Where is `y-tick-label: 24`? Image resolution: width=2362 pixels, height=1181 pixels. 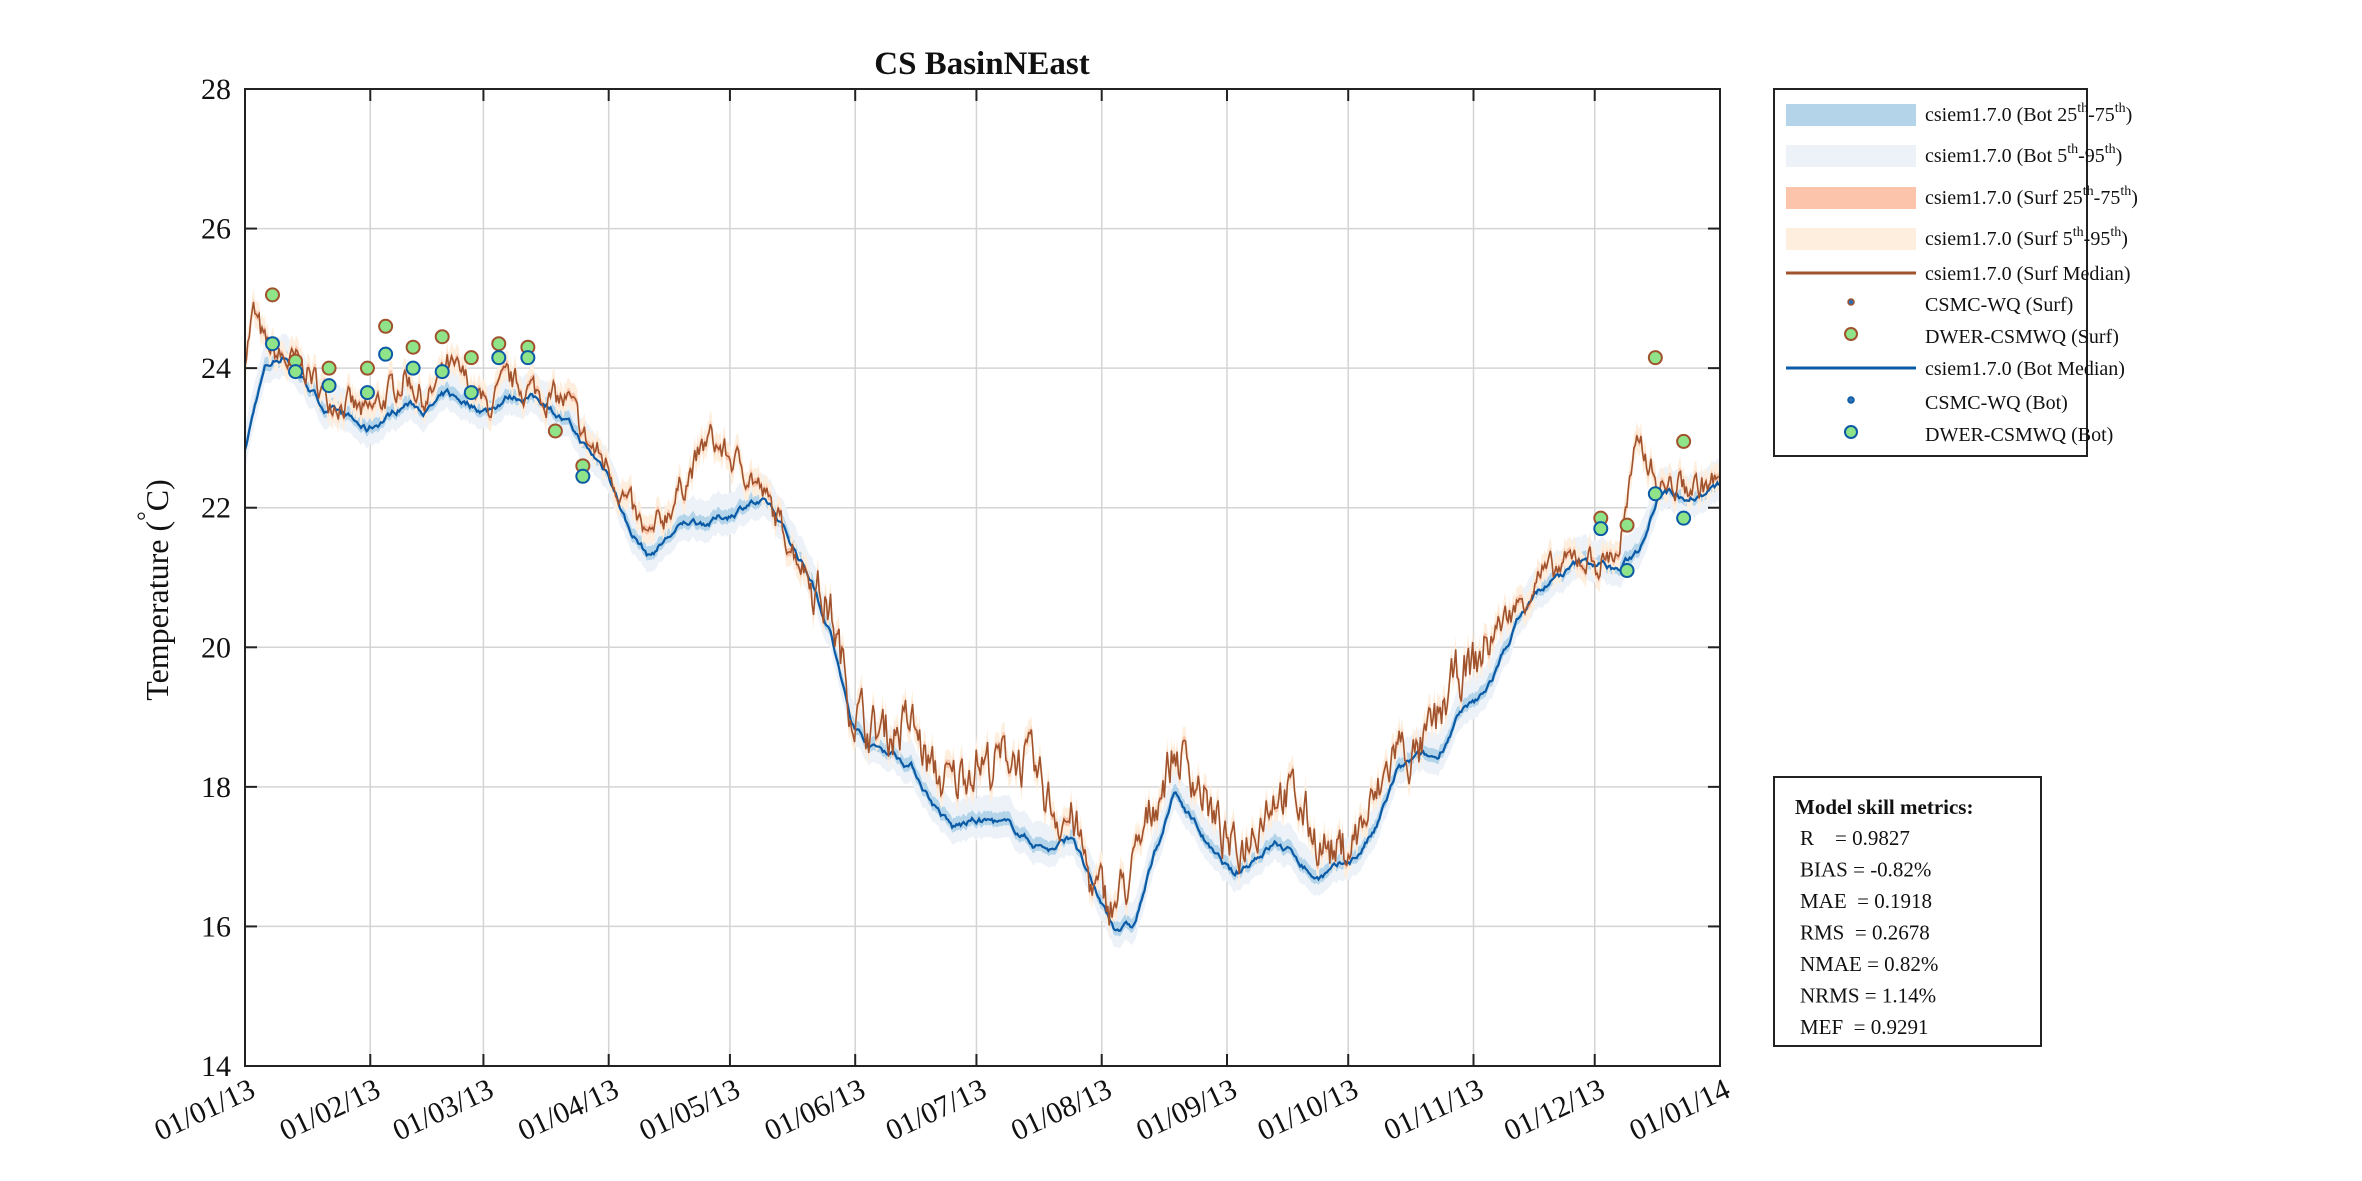 y-tick-label: 24 is located at coordinates (216, 368).